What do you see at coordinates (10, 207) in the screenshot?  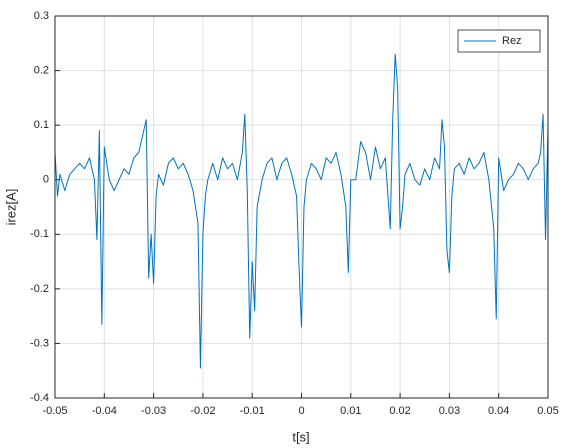 I see `y-axis-label: irez[A]` at bounding box center [10, 207].